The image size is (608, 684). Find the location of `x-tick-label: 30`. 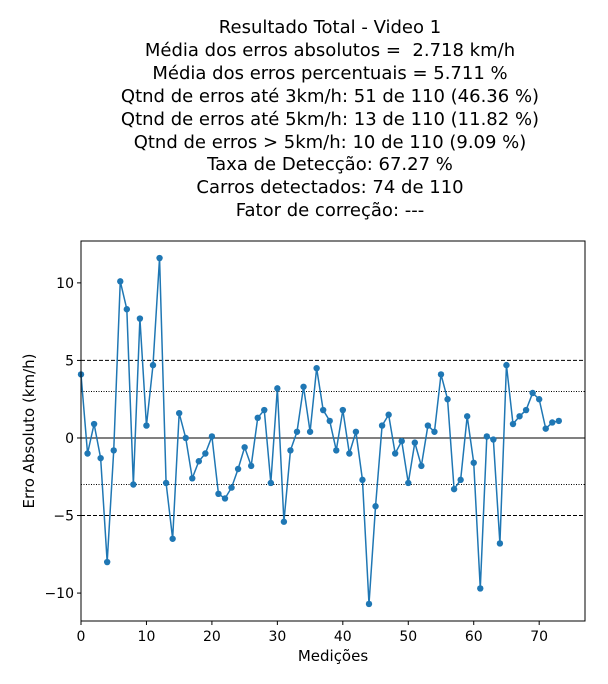

x-tick-label: 30 is located at coordinates (277, 637).